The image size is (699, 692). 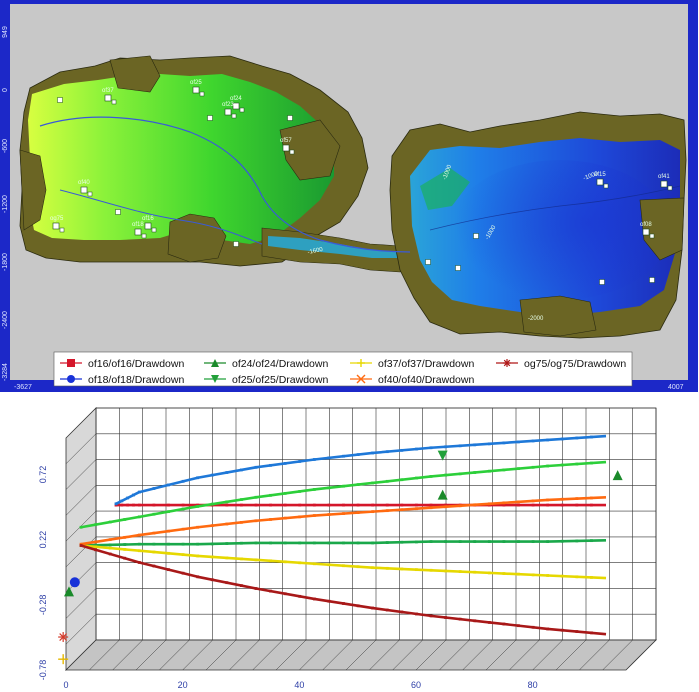 I want to click on legend-box, so click(x=343, y=369).